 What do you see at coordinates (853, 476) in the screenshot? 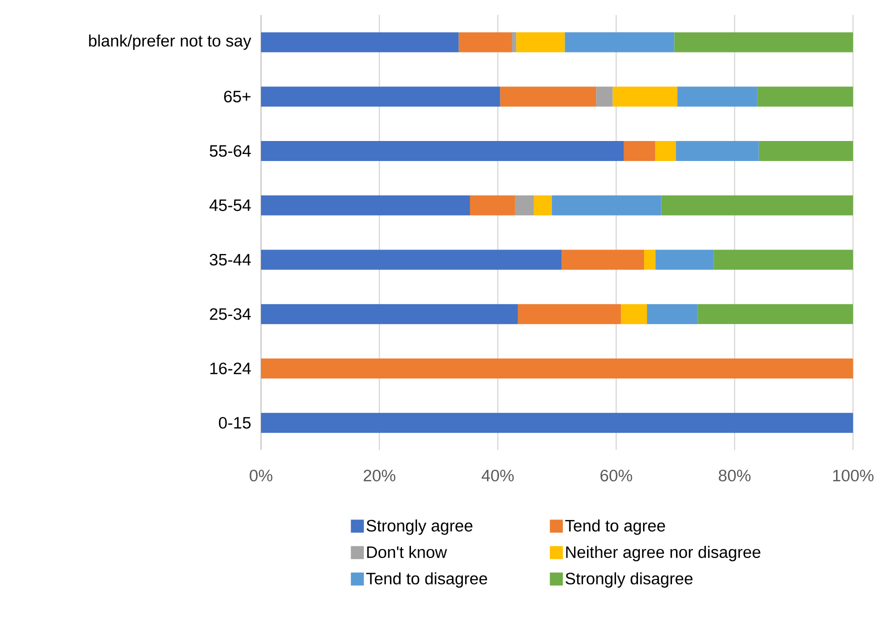
I see `x-tick-label: 100%` at bounding box center [853, 476].